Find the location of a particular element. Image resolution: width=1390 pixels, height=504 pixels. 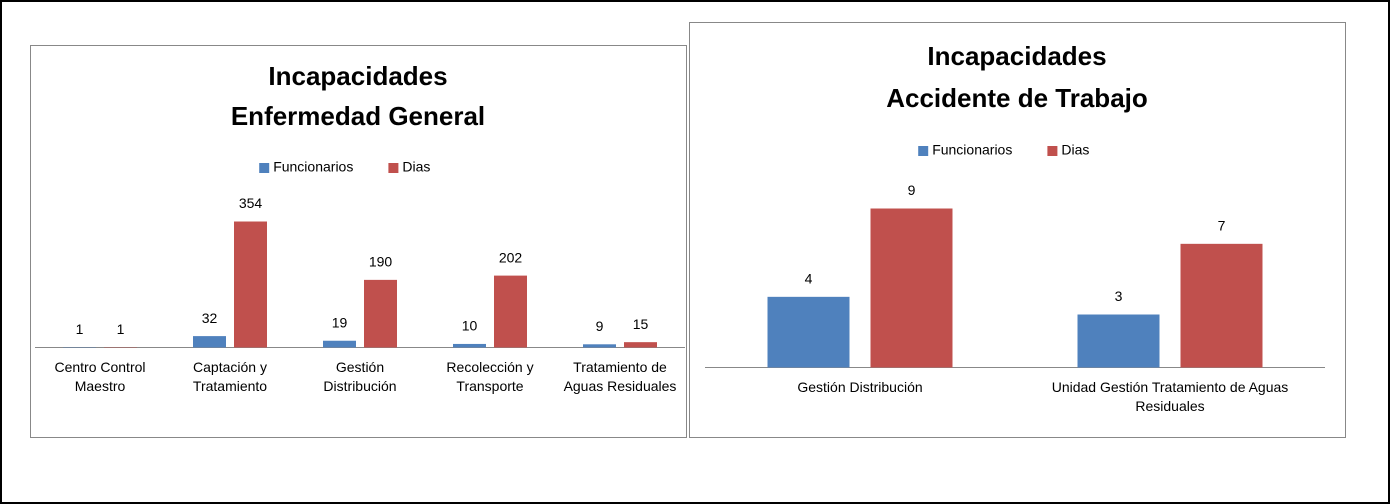

x-tick-label: Tratamiento de Aguas Residuales is located at coordinates (620, 376).